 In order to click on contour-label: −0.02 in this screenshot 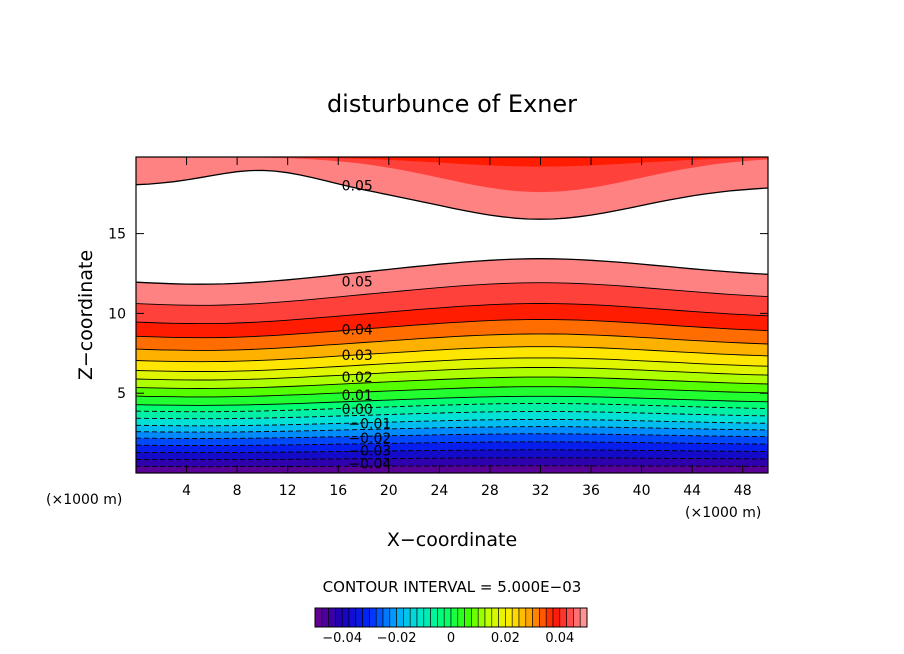, I will do `click(369, 439)`.